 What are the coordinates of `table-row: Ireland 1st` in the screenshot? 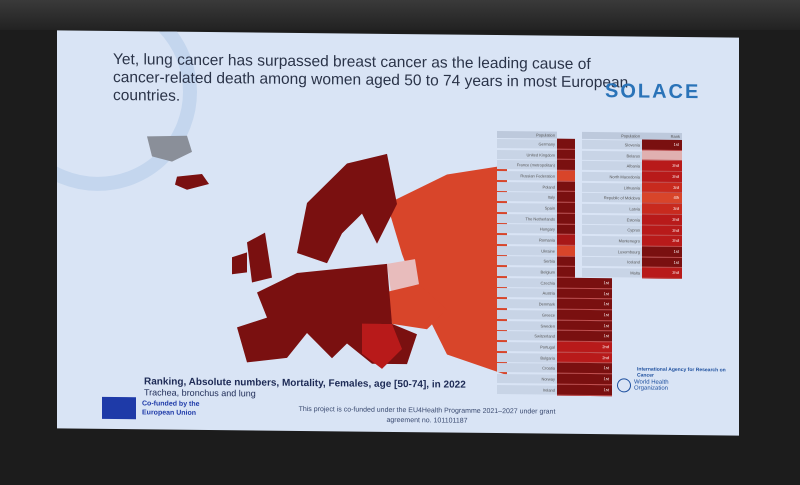 It's located at (554, 390).